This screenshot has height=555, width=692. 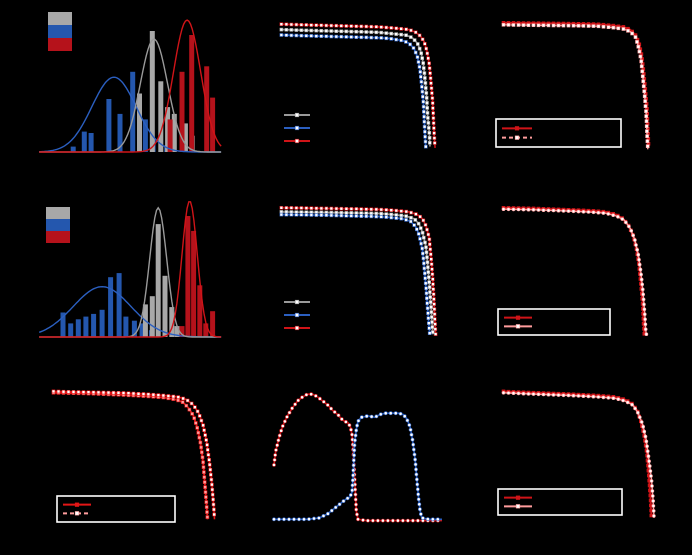 I want to click on gray-histogram-bar, so click(x=158, y=280).